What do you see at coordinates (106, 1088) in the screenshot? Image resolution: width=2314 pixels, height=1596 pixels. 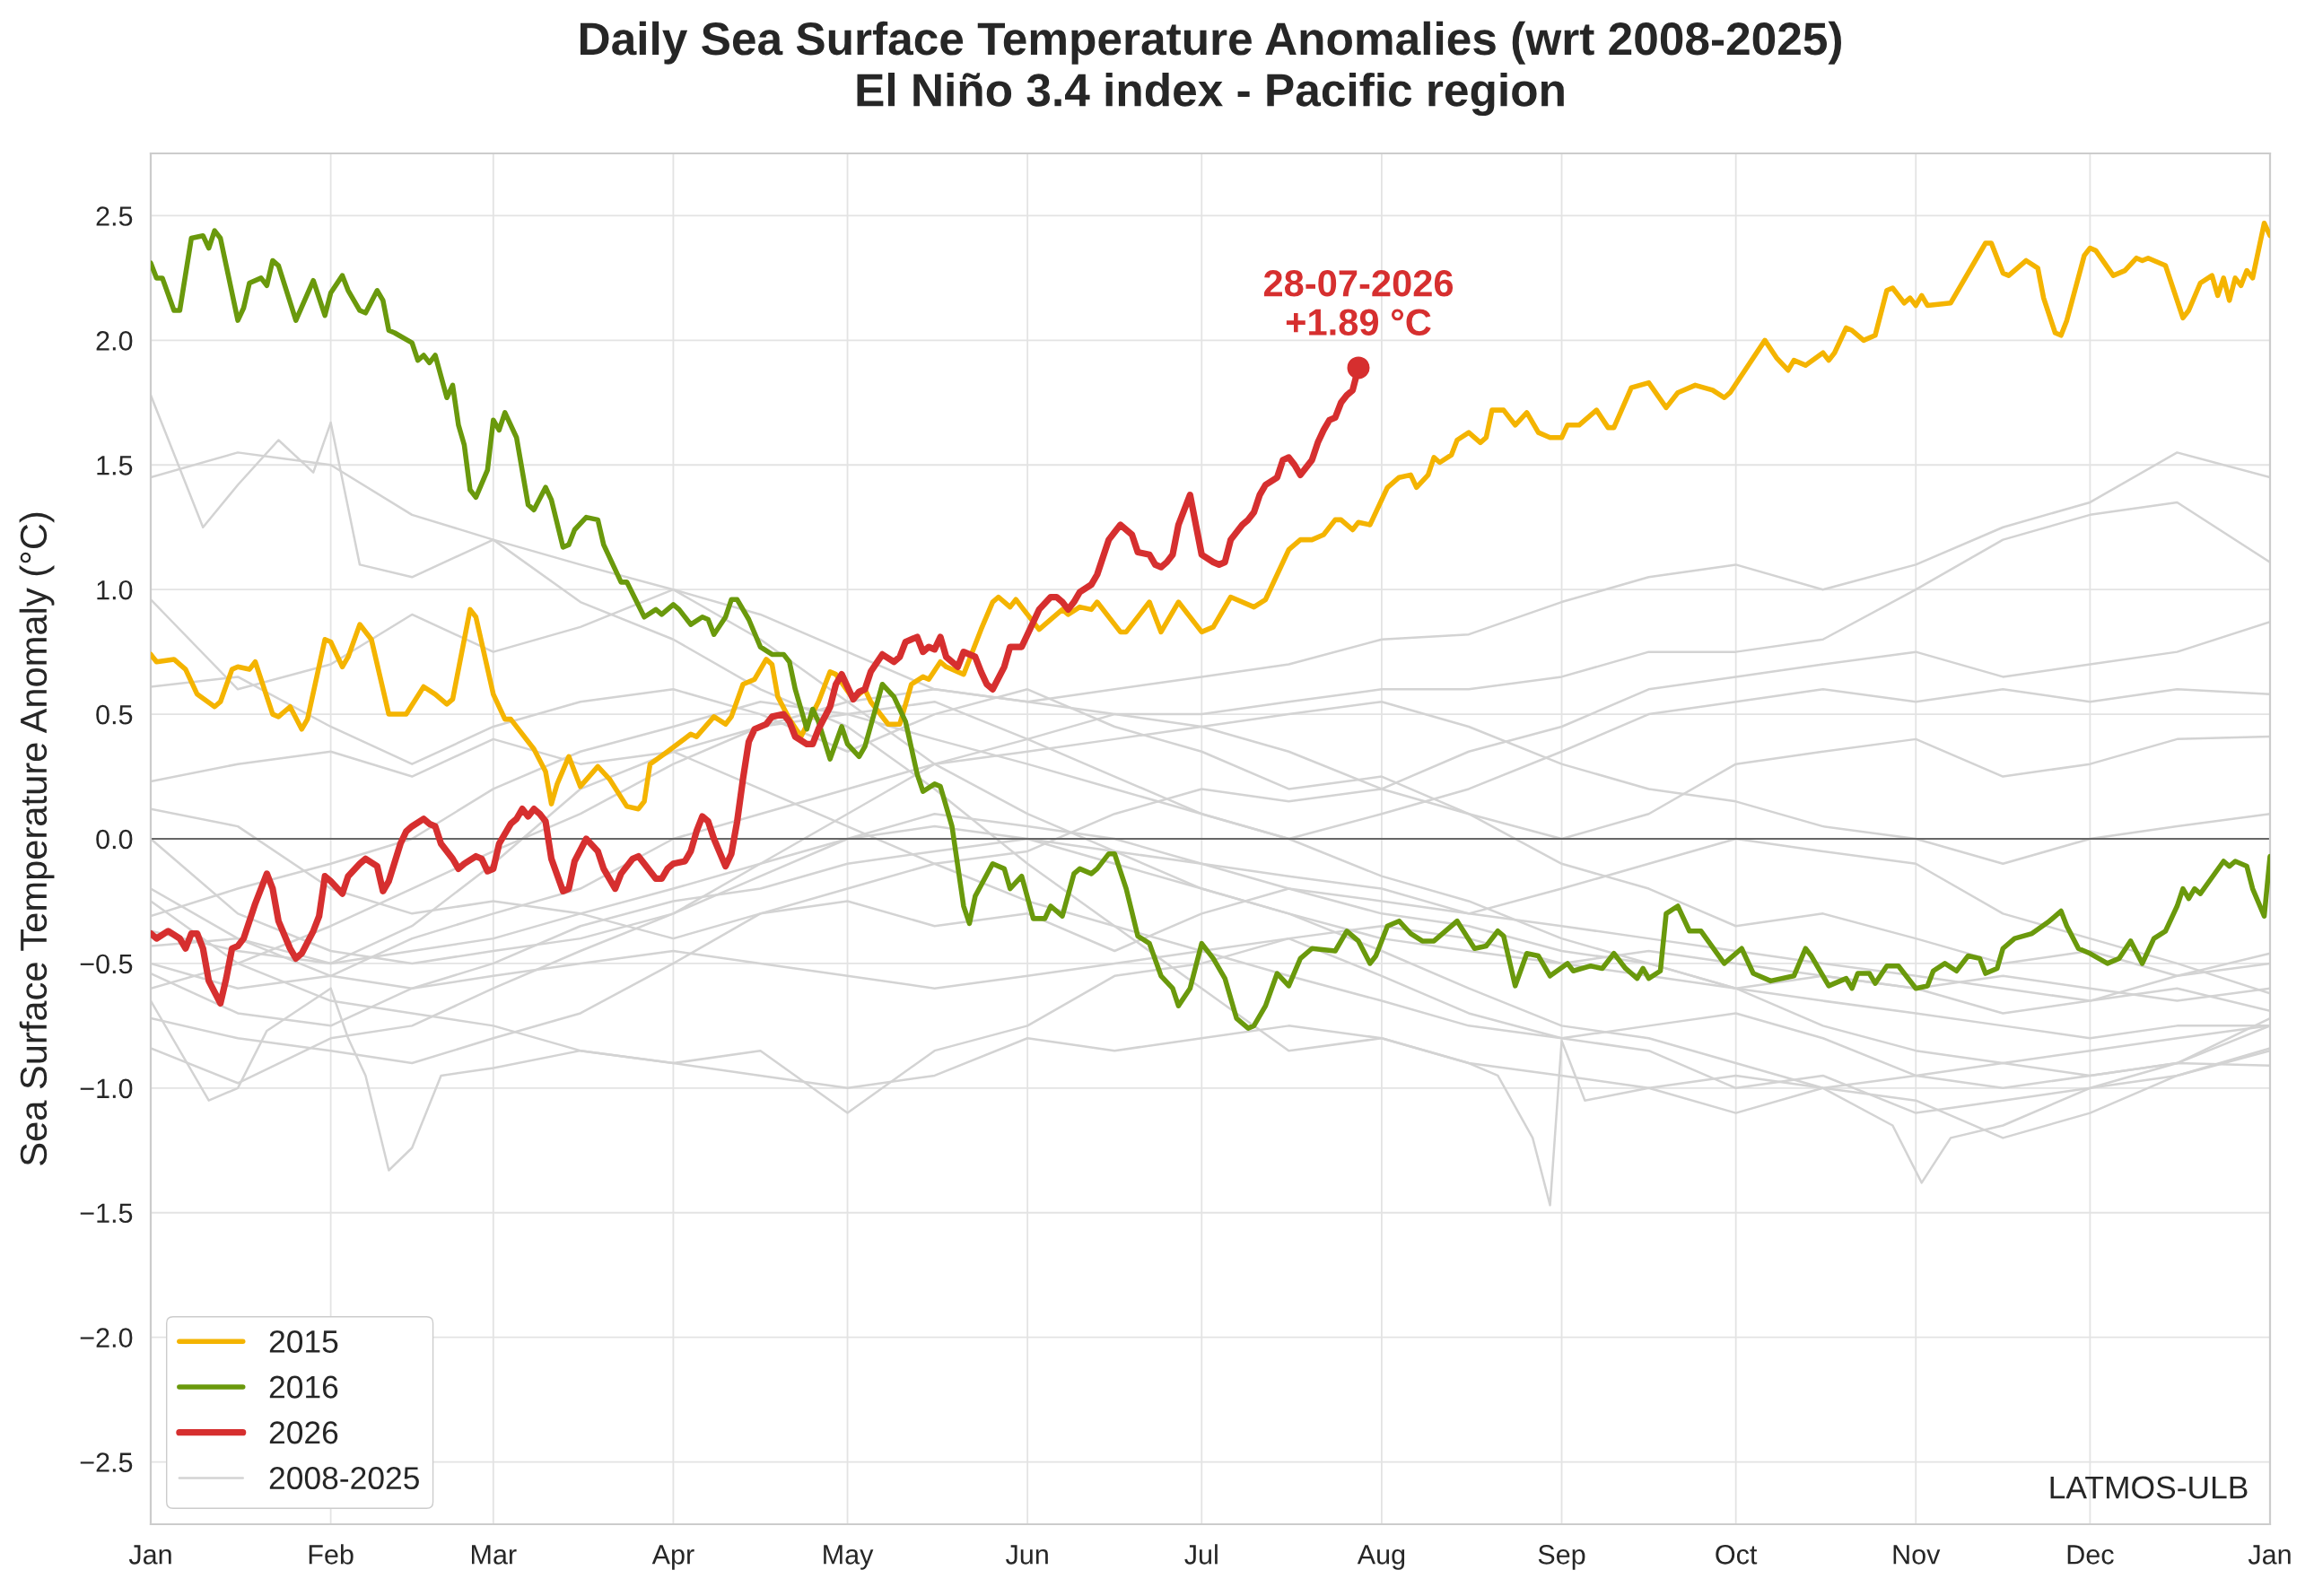 I see `y-tick-label: −1.0` at bounding box center [106, 1088].